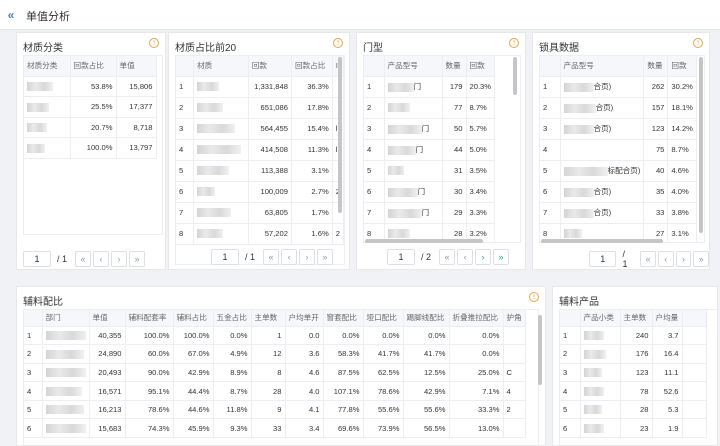 The height and width of the screenshot is (446, 720). What do you see at coordinates (90, 148) in the screenshot?
I see `table-row: 100.0% 13,797` at bounding box center [90, 148].